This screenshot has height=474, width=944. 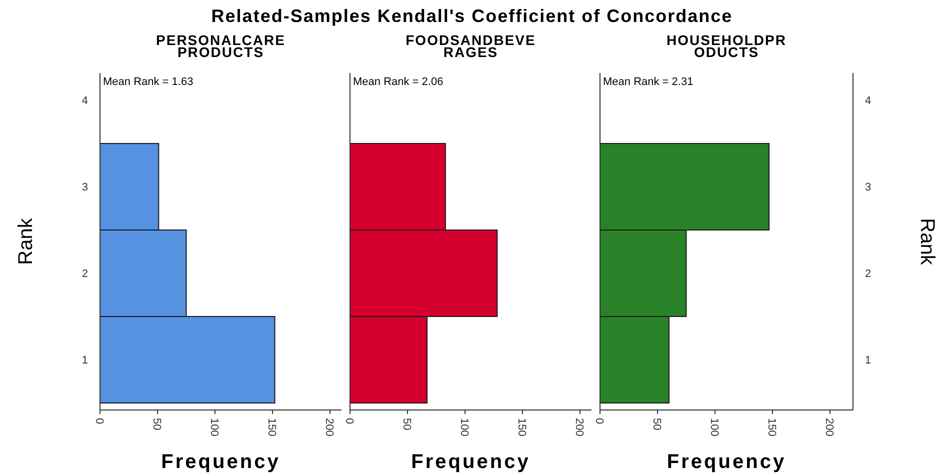 I want to click on annotation: Mean Rank = 2.31, so click(x=648, y=82).